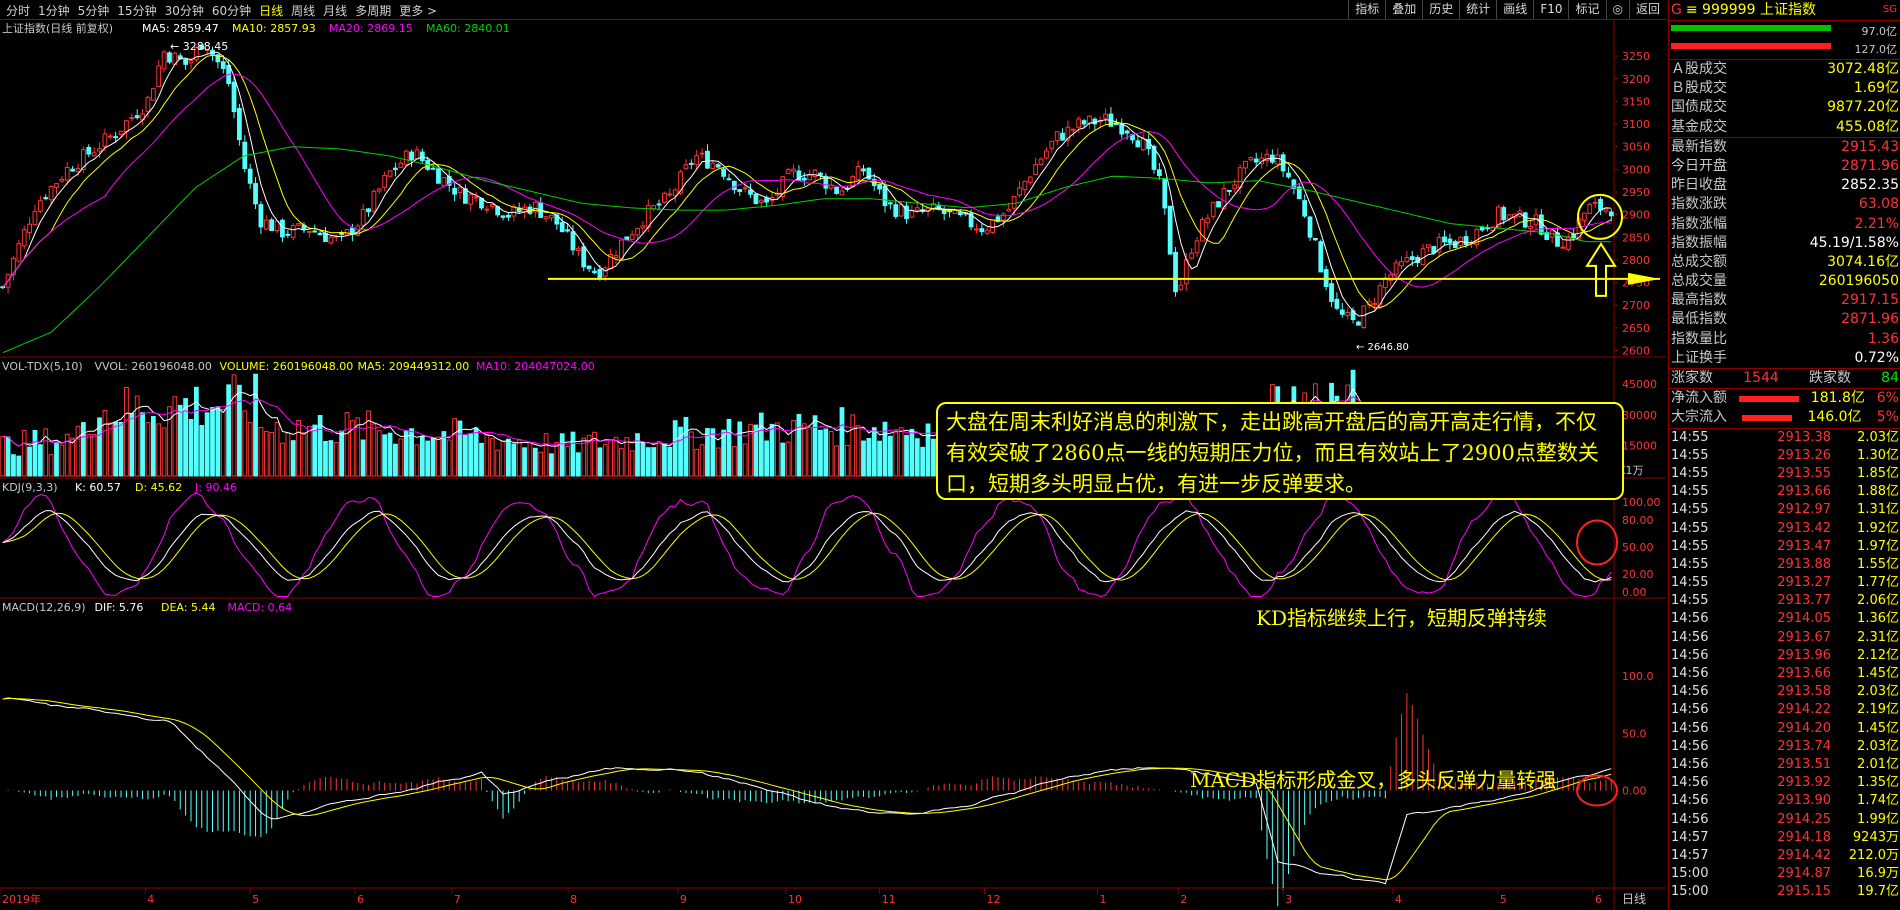 The height and width of the screenshot is (910, 1900). Describe the element at coordinates (1636, 350) in the screenshot. I see `price-tick-label: 2600` at that location.